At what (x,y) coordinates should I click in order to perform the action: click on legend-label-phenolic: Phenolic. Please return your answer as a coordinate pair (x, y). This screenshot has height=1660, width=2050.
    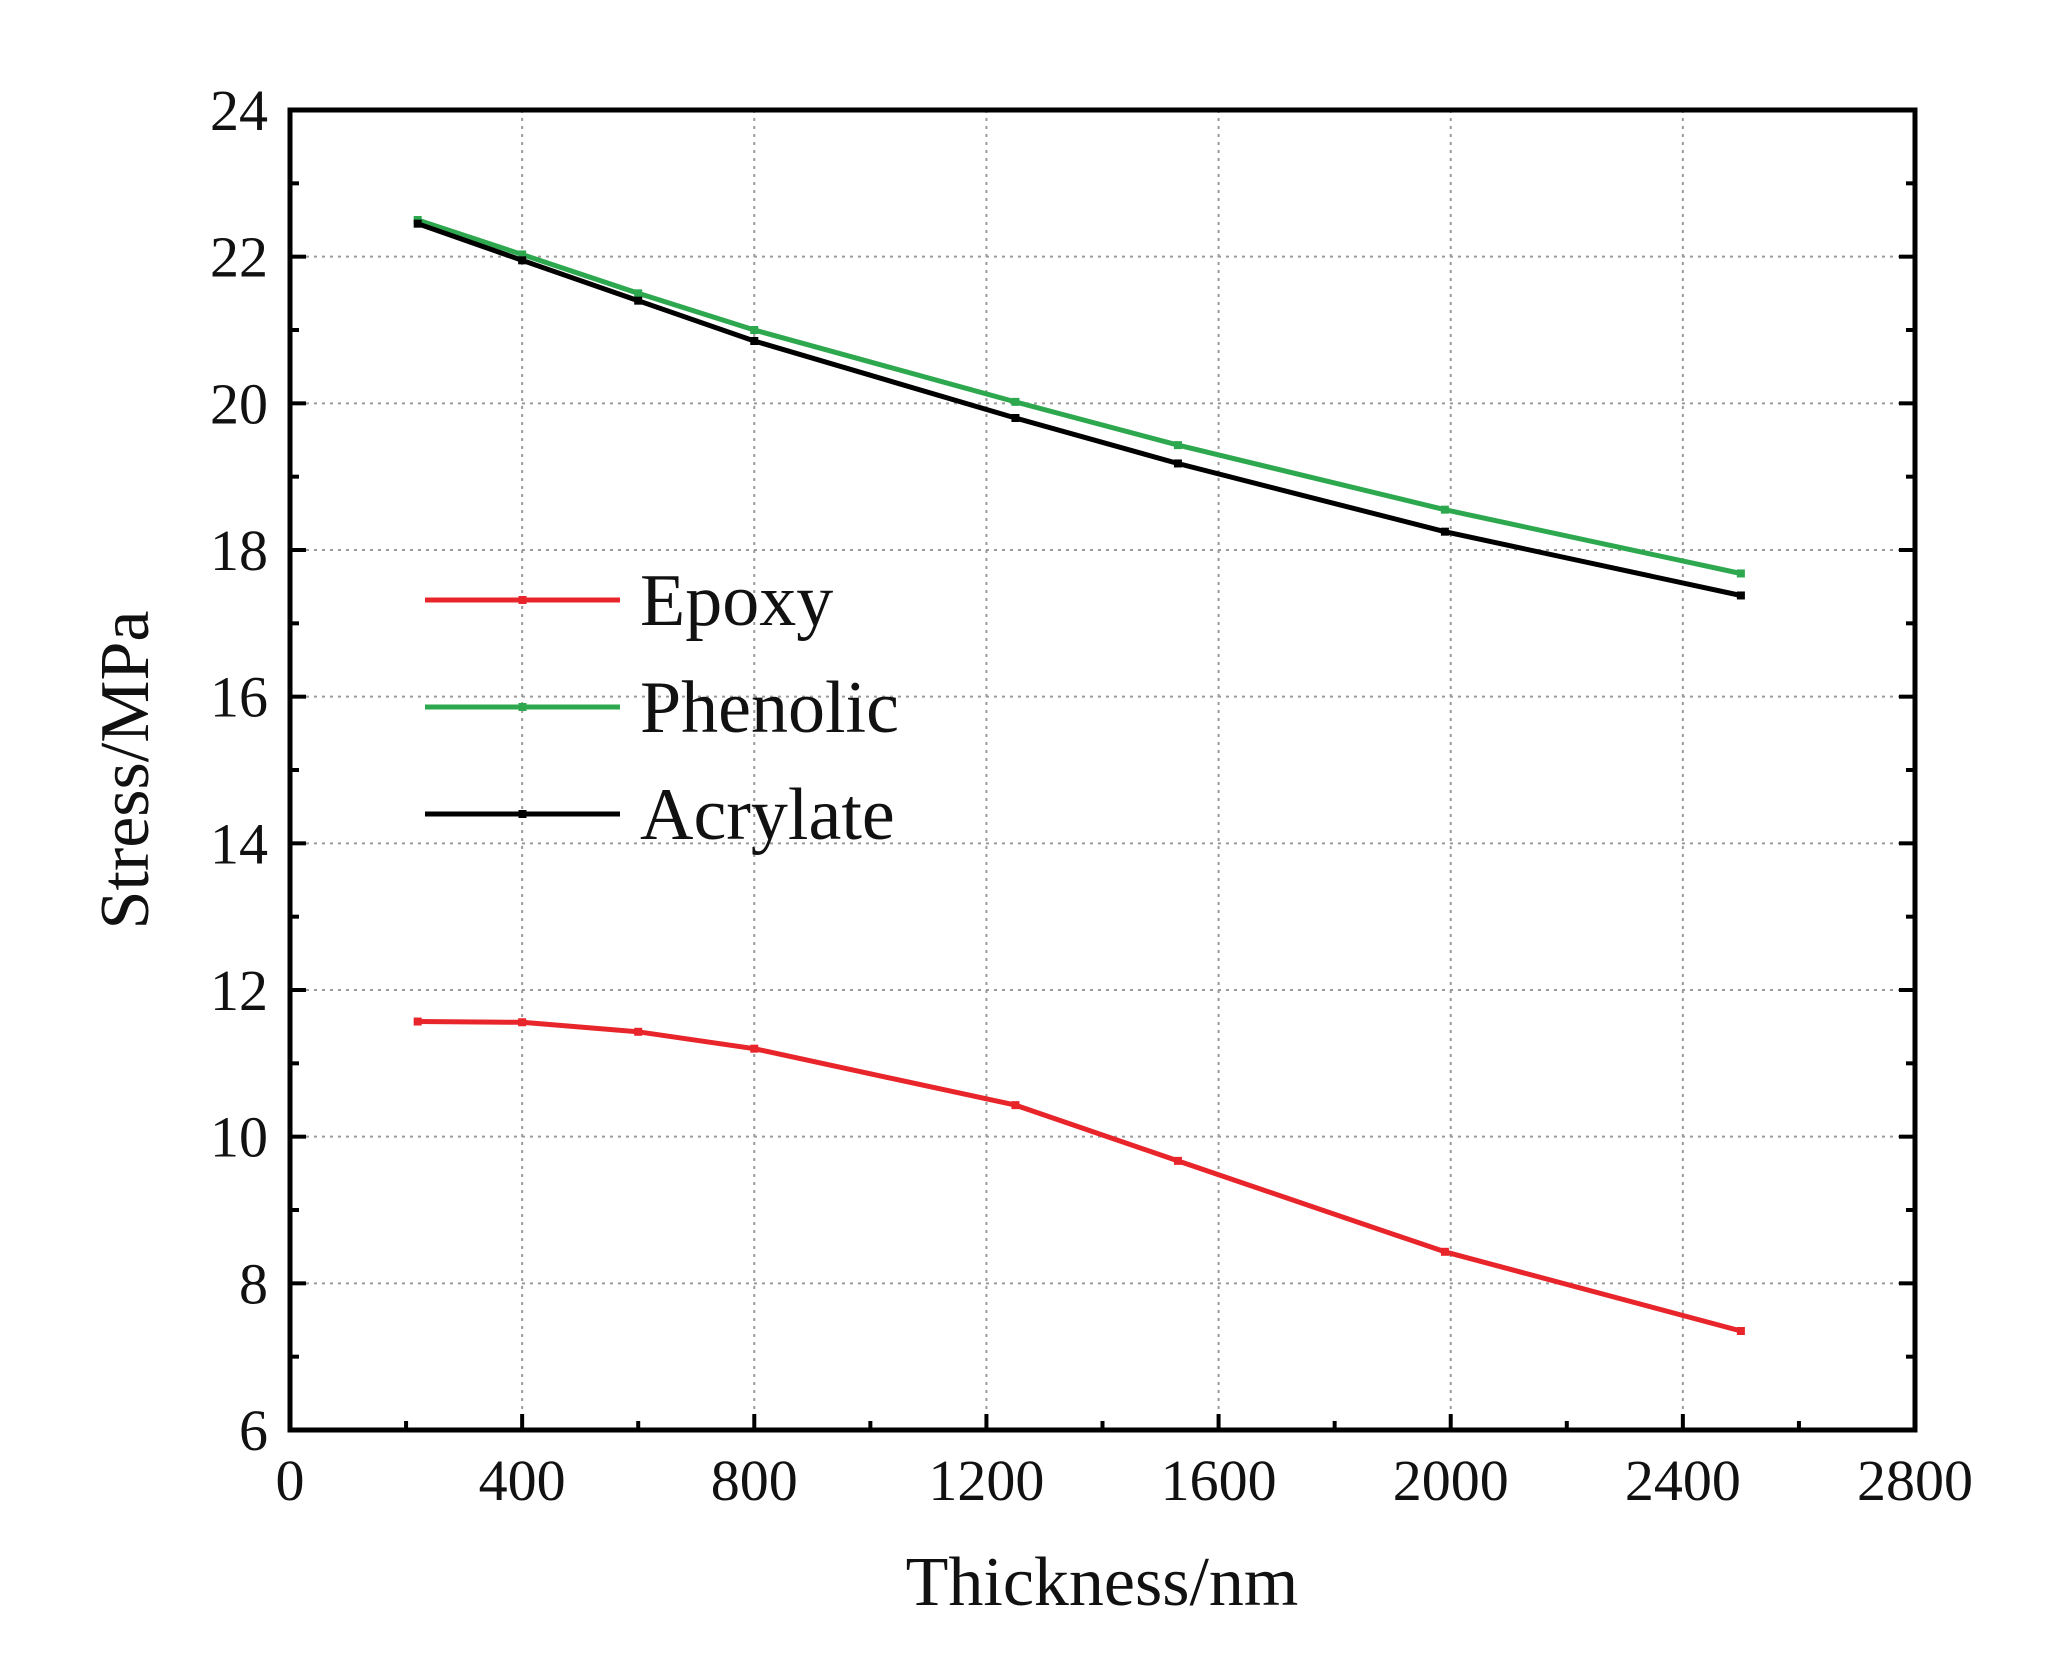
    Looking at the image, I should click on (769, 708).